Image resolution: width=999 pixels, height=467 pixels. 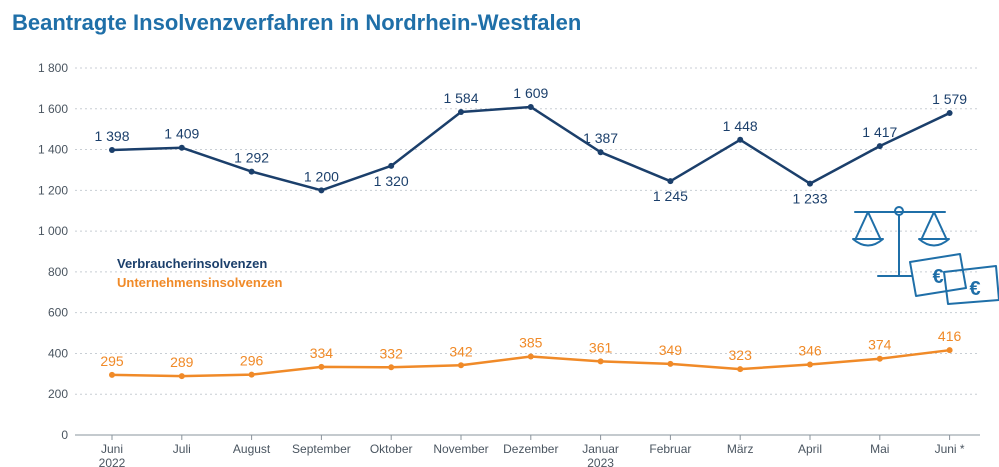 I want to click on data-label: 1 387, so click(x=600, y=138).